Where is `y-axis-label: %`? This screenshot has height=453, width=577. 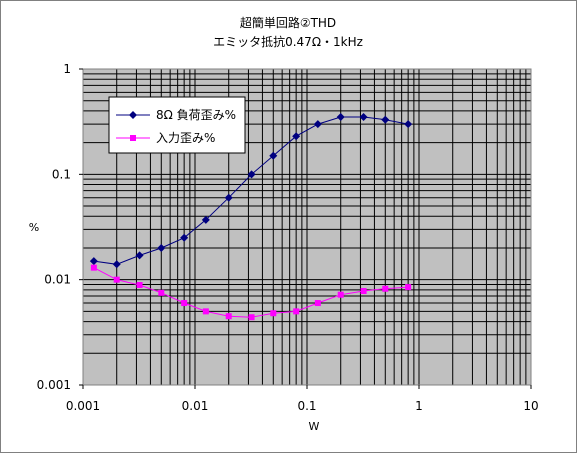 y-axis-label: % is located at coordinates (34, 227).